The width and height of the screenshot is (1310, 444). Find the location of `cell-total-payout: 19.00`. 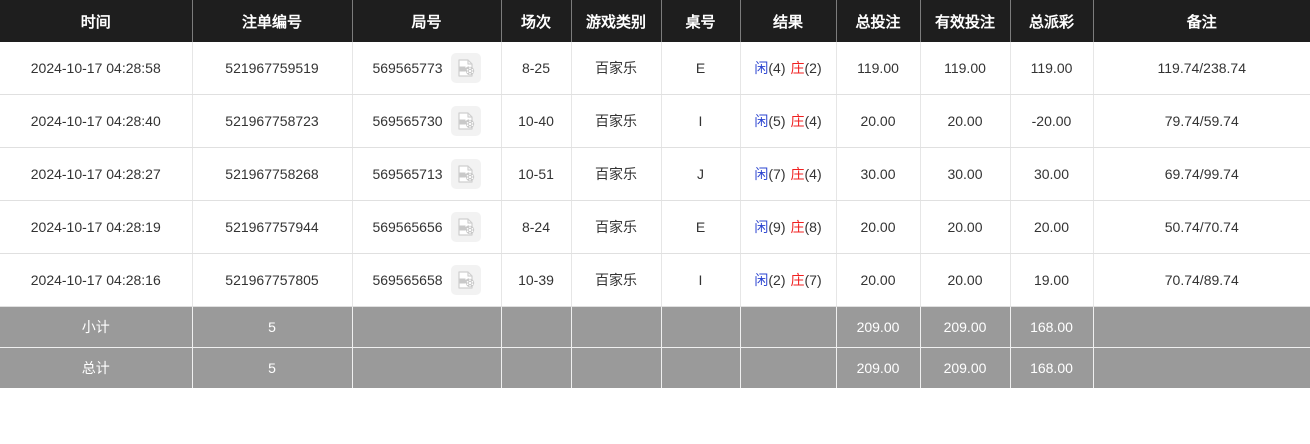

cell-total-payout: 19.00 is located at coordinates (1052, 280).